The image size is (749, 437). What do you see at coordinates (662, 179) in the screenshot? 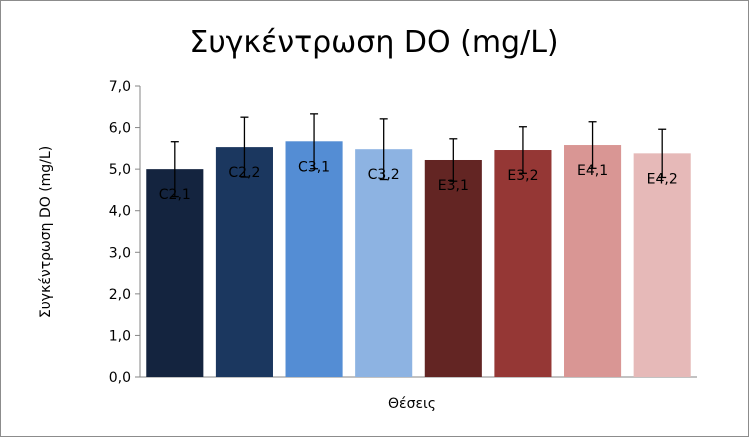
I see `bar-category-label: E4,2` at bounding box center [662, 179].